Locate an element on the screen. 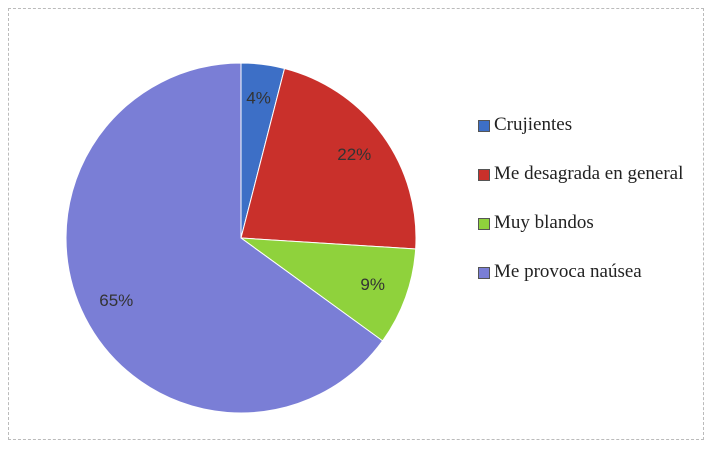  legend-label: Me provoca naúsea is located at coordinates (568, 271).